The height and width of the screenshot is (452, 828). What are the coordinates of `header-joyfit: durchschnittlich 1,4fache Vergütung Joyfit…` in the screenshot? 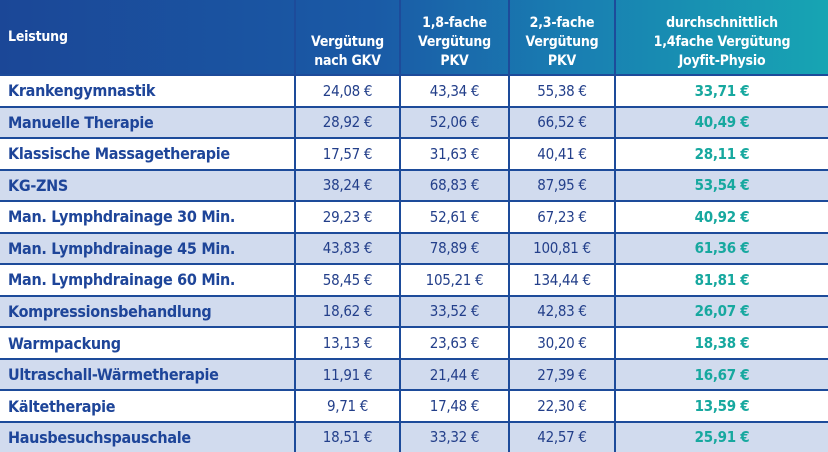 It's located at (721, 38).